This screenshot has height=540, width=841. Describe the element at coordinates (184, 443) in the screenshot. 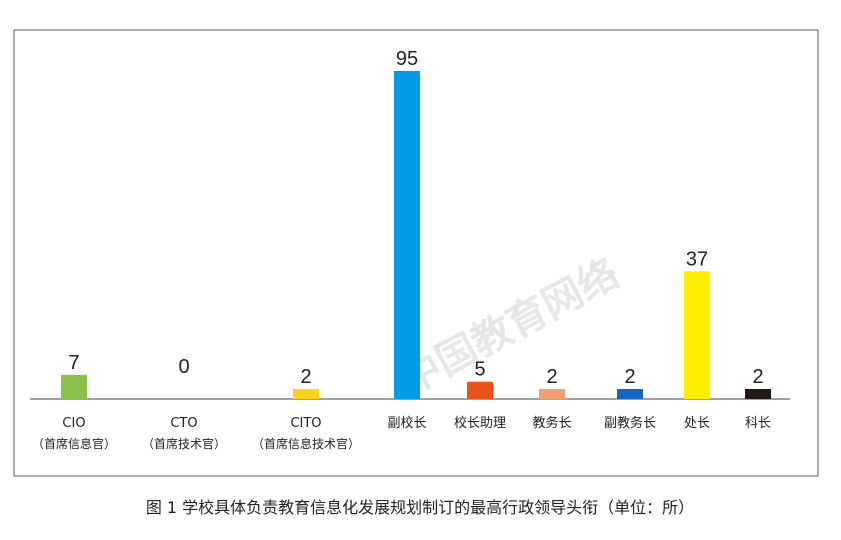

I see `category-sublabel-1: （首席技术官）` at that location.